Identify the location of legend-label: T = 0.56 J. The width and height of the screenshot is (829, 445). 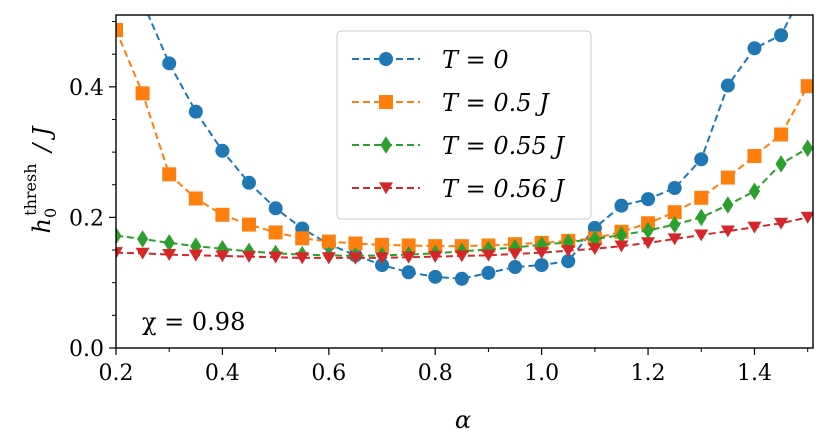
(503, 189).